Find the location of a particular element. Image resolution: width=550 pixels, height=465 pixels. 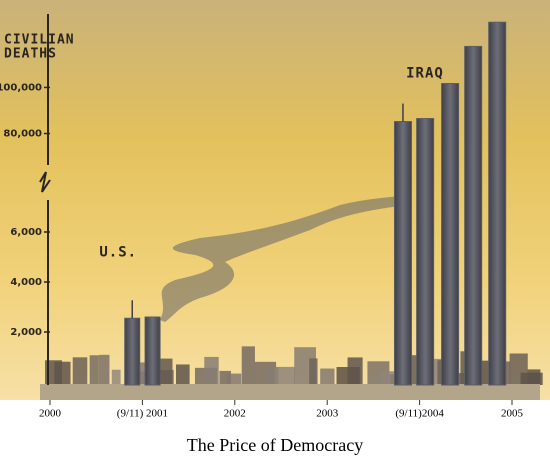

series-label: IRAQ is located at coordinates (425, 74).